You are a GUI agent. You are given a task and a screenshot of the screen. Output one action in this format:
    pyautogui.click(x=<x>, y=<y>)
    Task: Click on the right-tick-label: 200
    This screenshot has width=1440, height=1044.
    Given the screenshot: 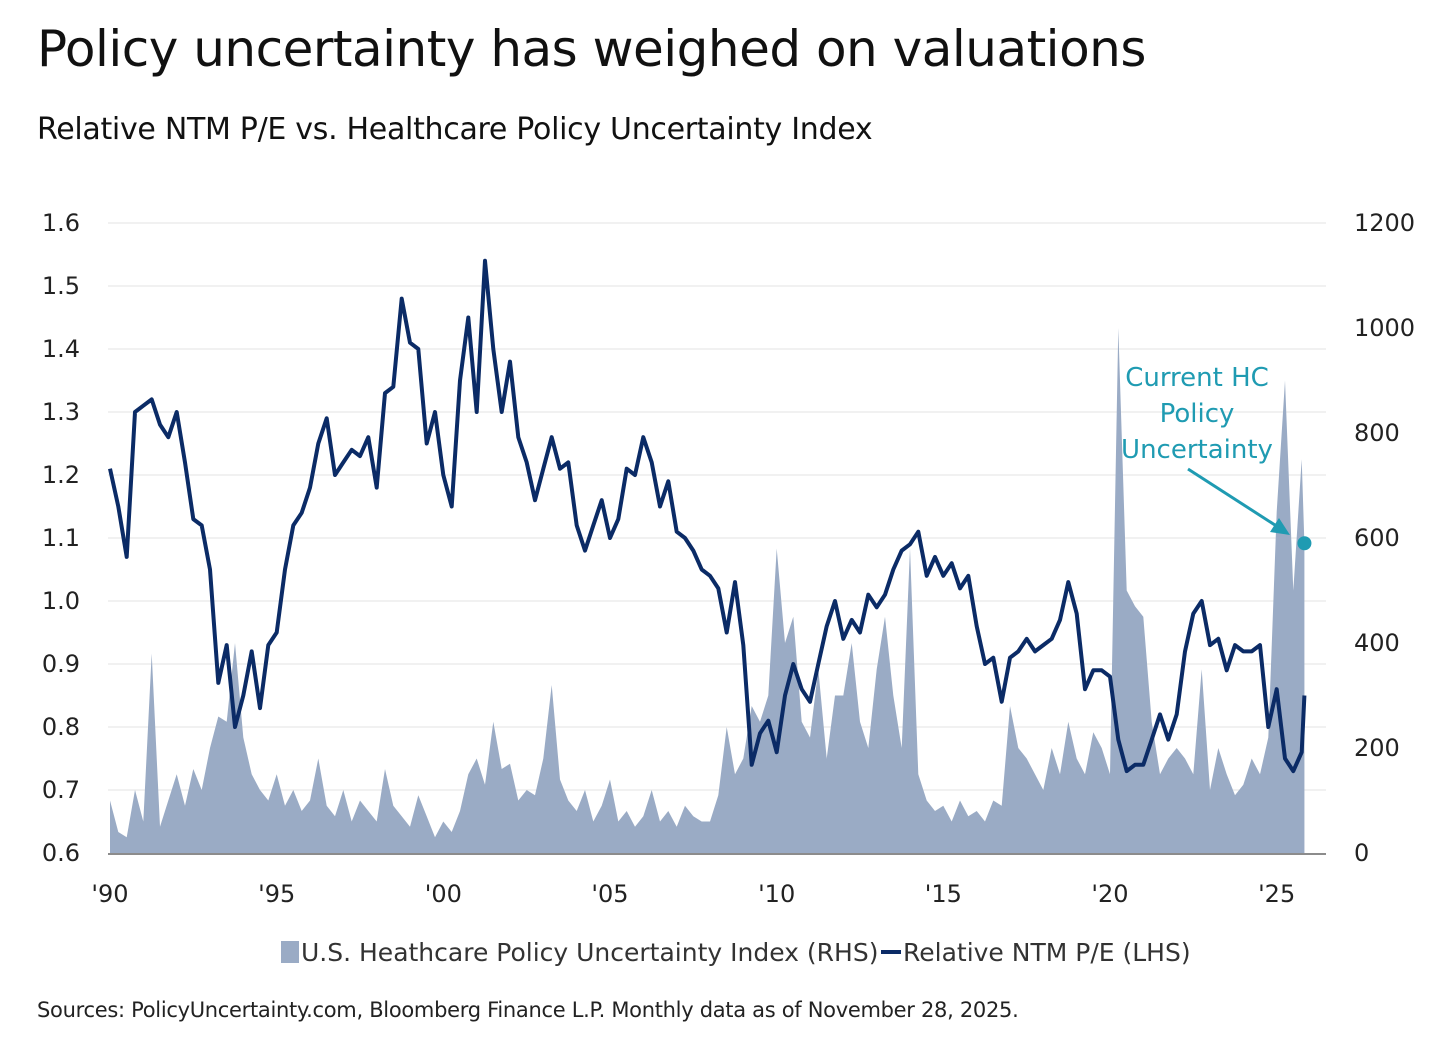 What is the action you would take?
    pyautogui.click(x=1377, y=748)
    